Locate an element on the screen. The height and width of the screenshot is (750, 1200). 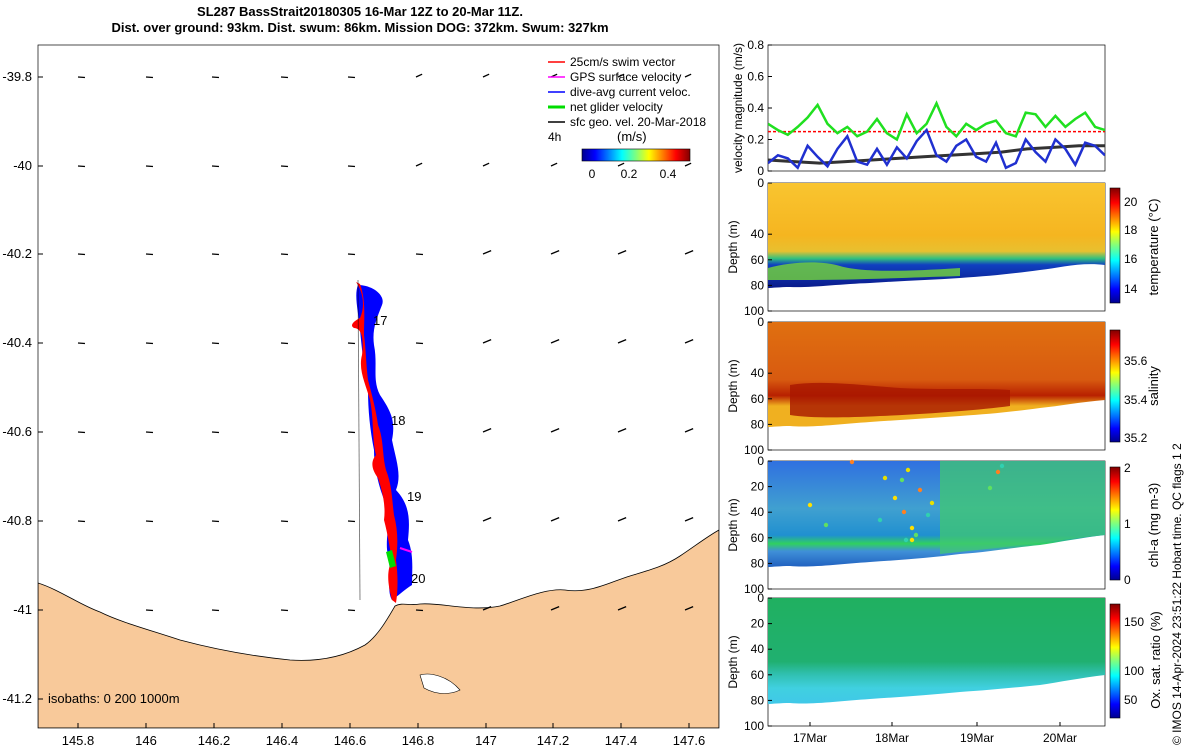
map-x-tick-label: 145.8 is located at coordinates (78, 740).